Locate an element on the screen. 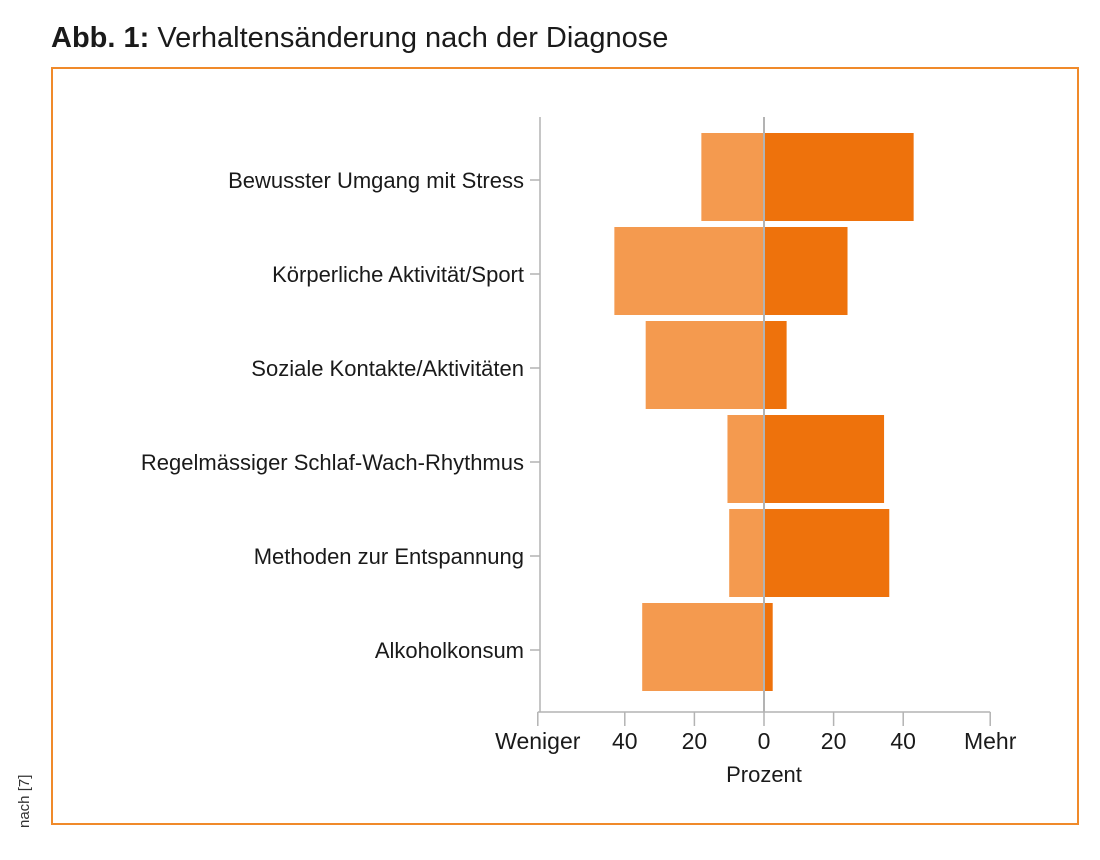  category-label: Soziale Kontakte/Aktivitäten is located at coordinates (387, 368).